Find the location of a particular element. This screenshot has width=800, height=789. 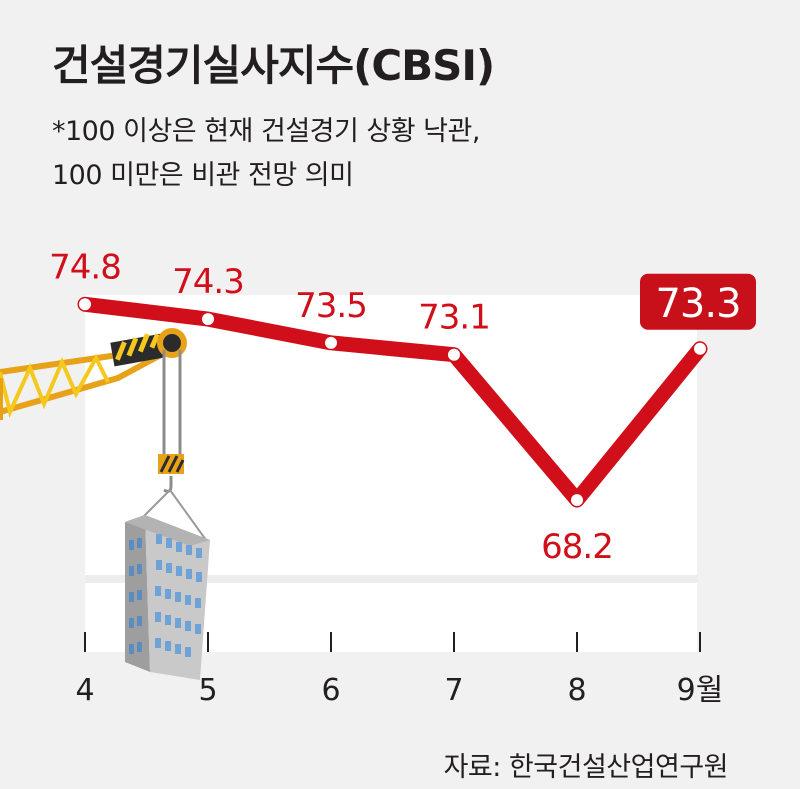

data-label: 74.3 is located at coordinates (208, 282).